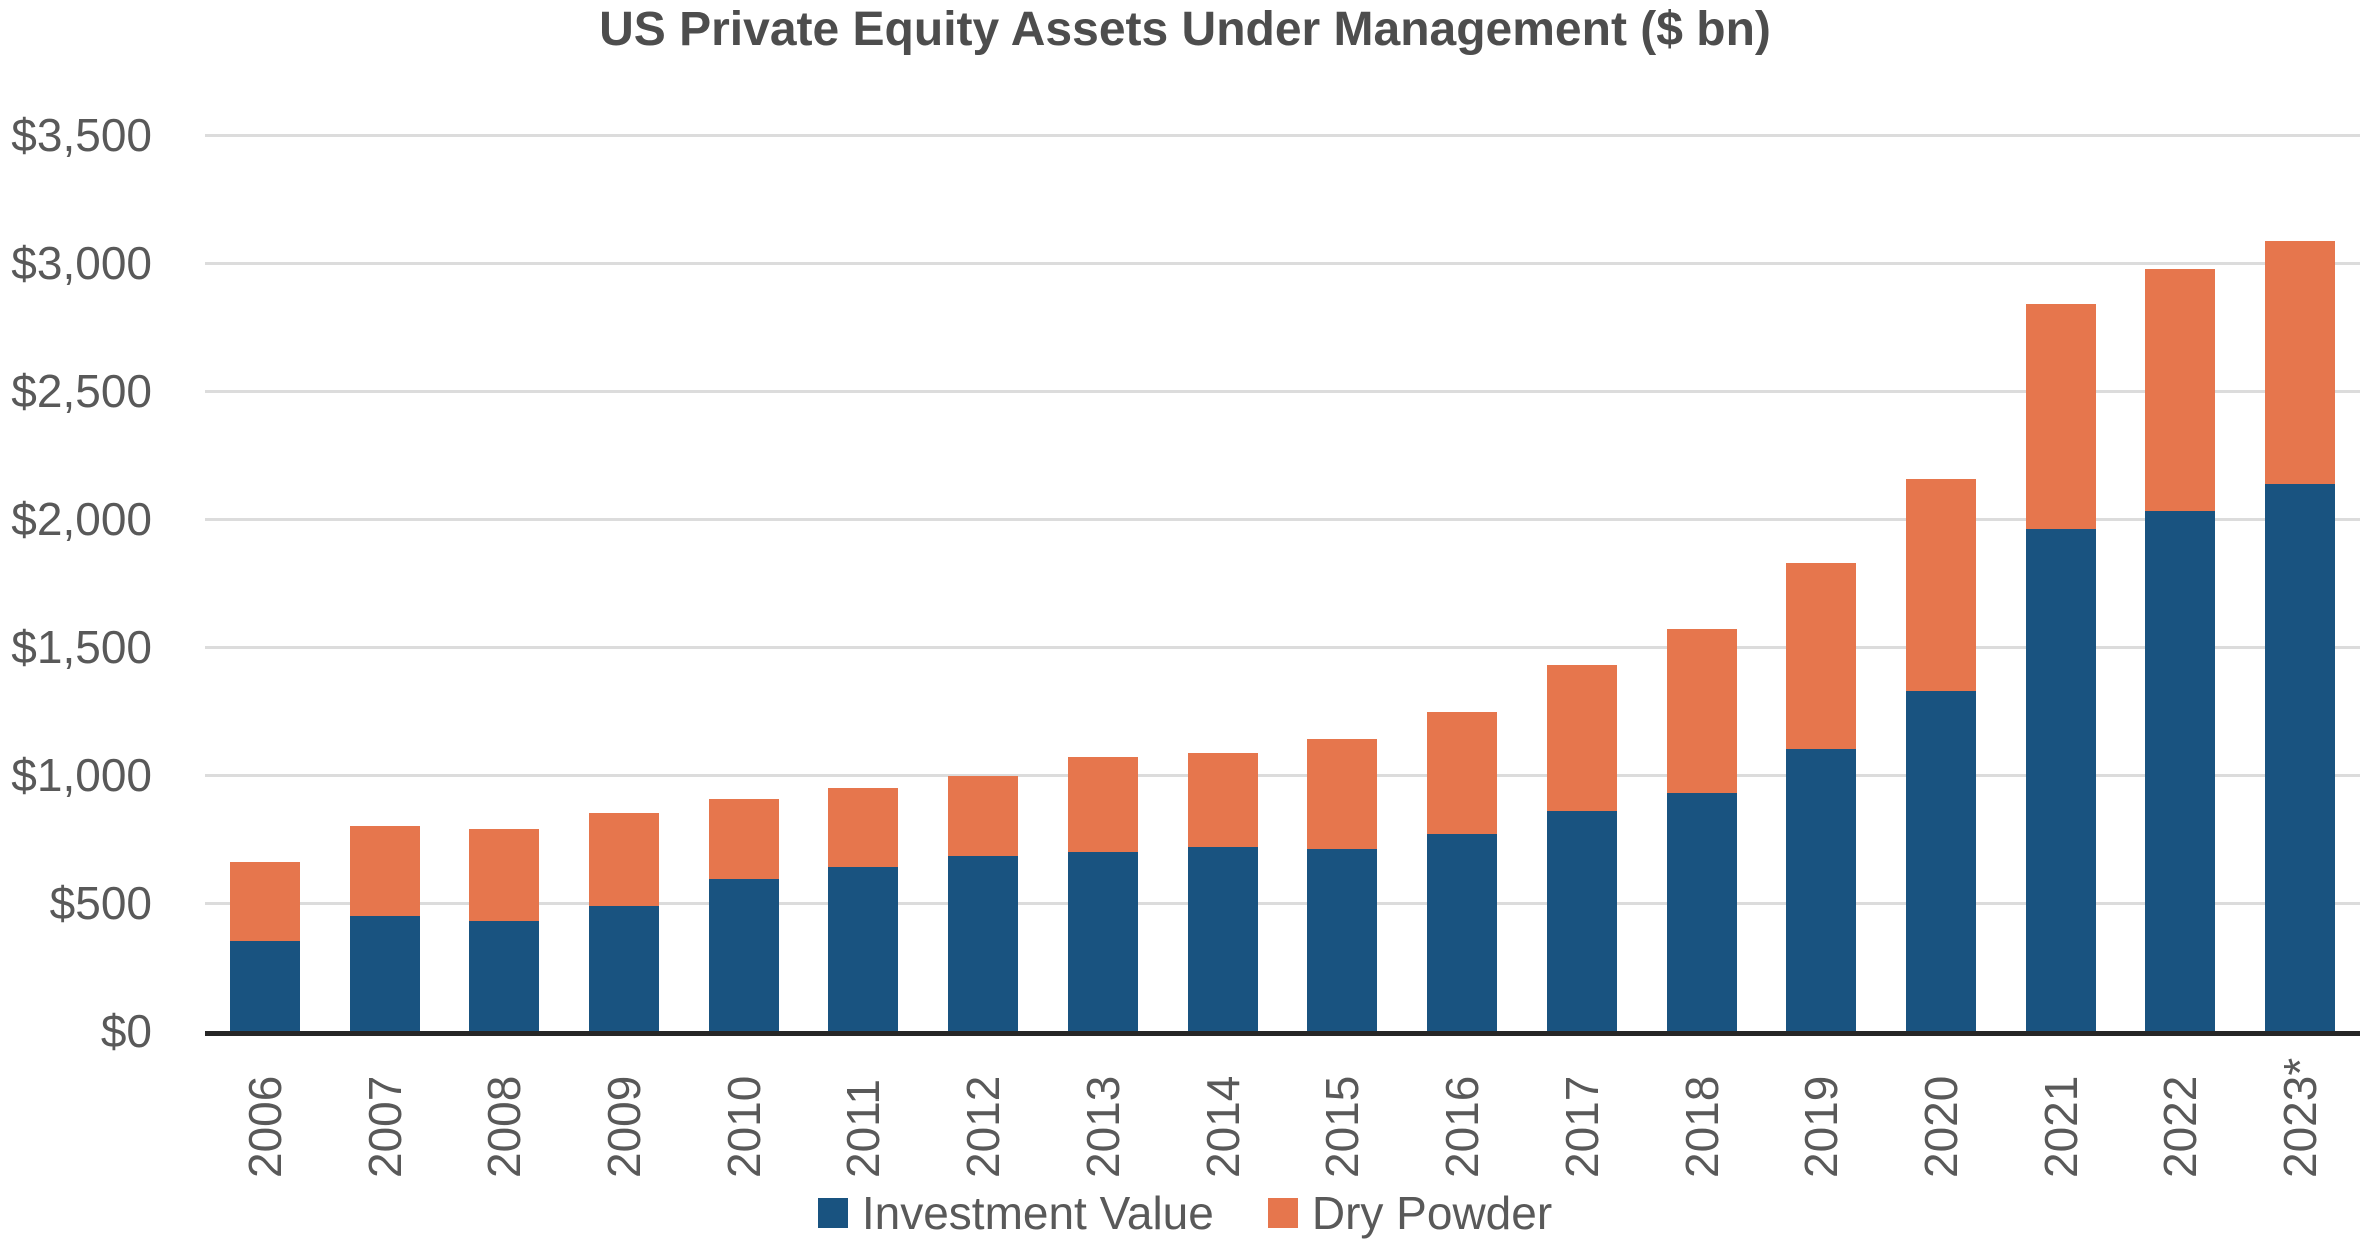 The height and width of the screenshot is (1248, 2370). I want to click on bar-2017, so click(1581, 847).